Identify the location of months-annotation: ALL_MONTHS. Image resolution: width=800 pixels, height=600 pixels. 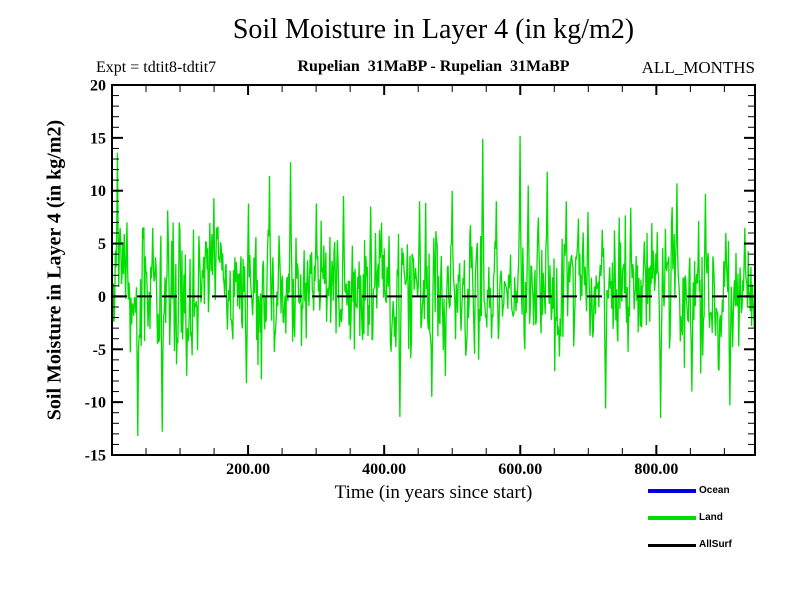
(698, 67).